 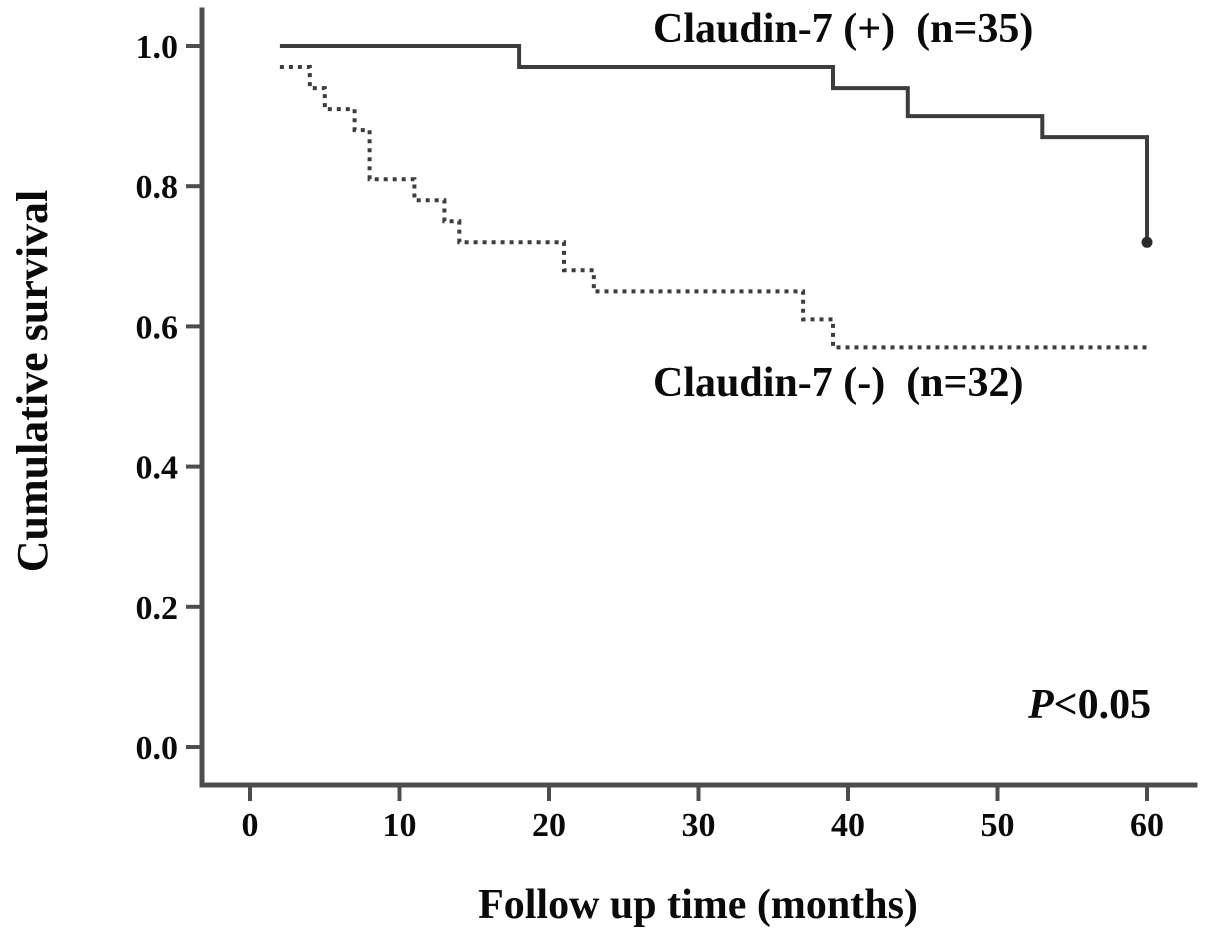 I want to click on p-value-annotation: P<0.05, so click(x=1089, y=705).